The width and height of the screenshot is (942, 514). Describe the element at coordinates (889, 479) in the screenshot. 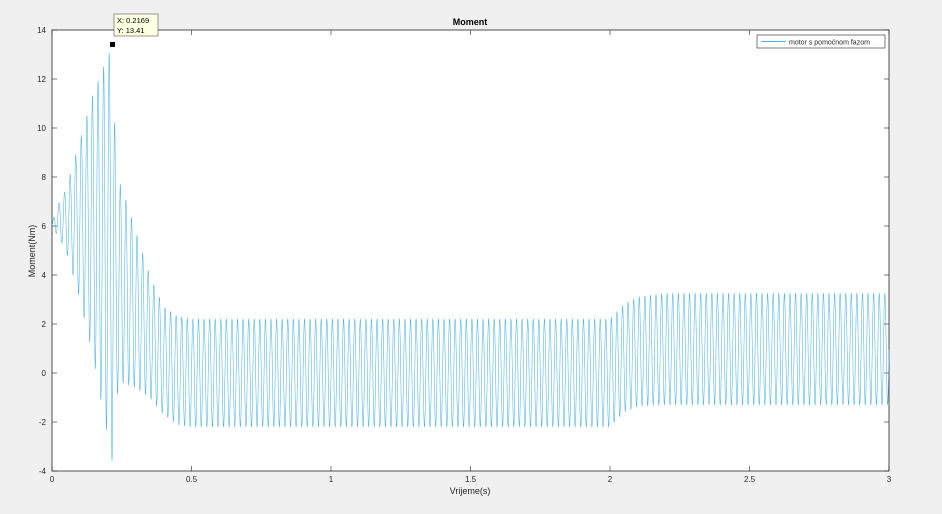

I see `x-tick-label: 3` at that location.